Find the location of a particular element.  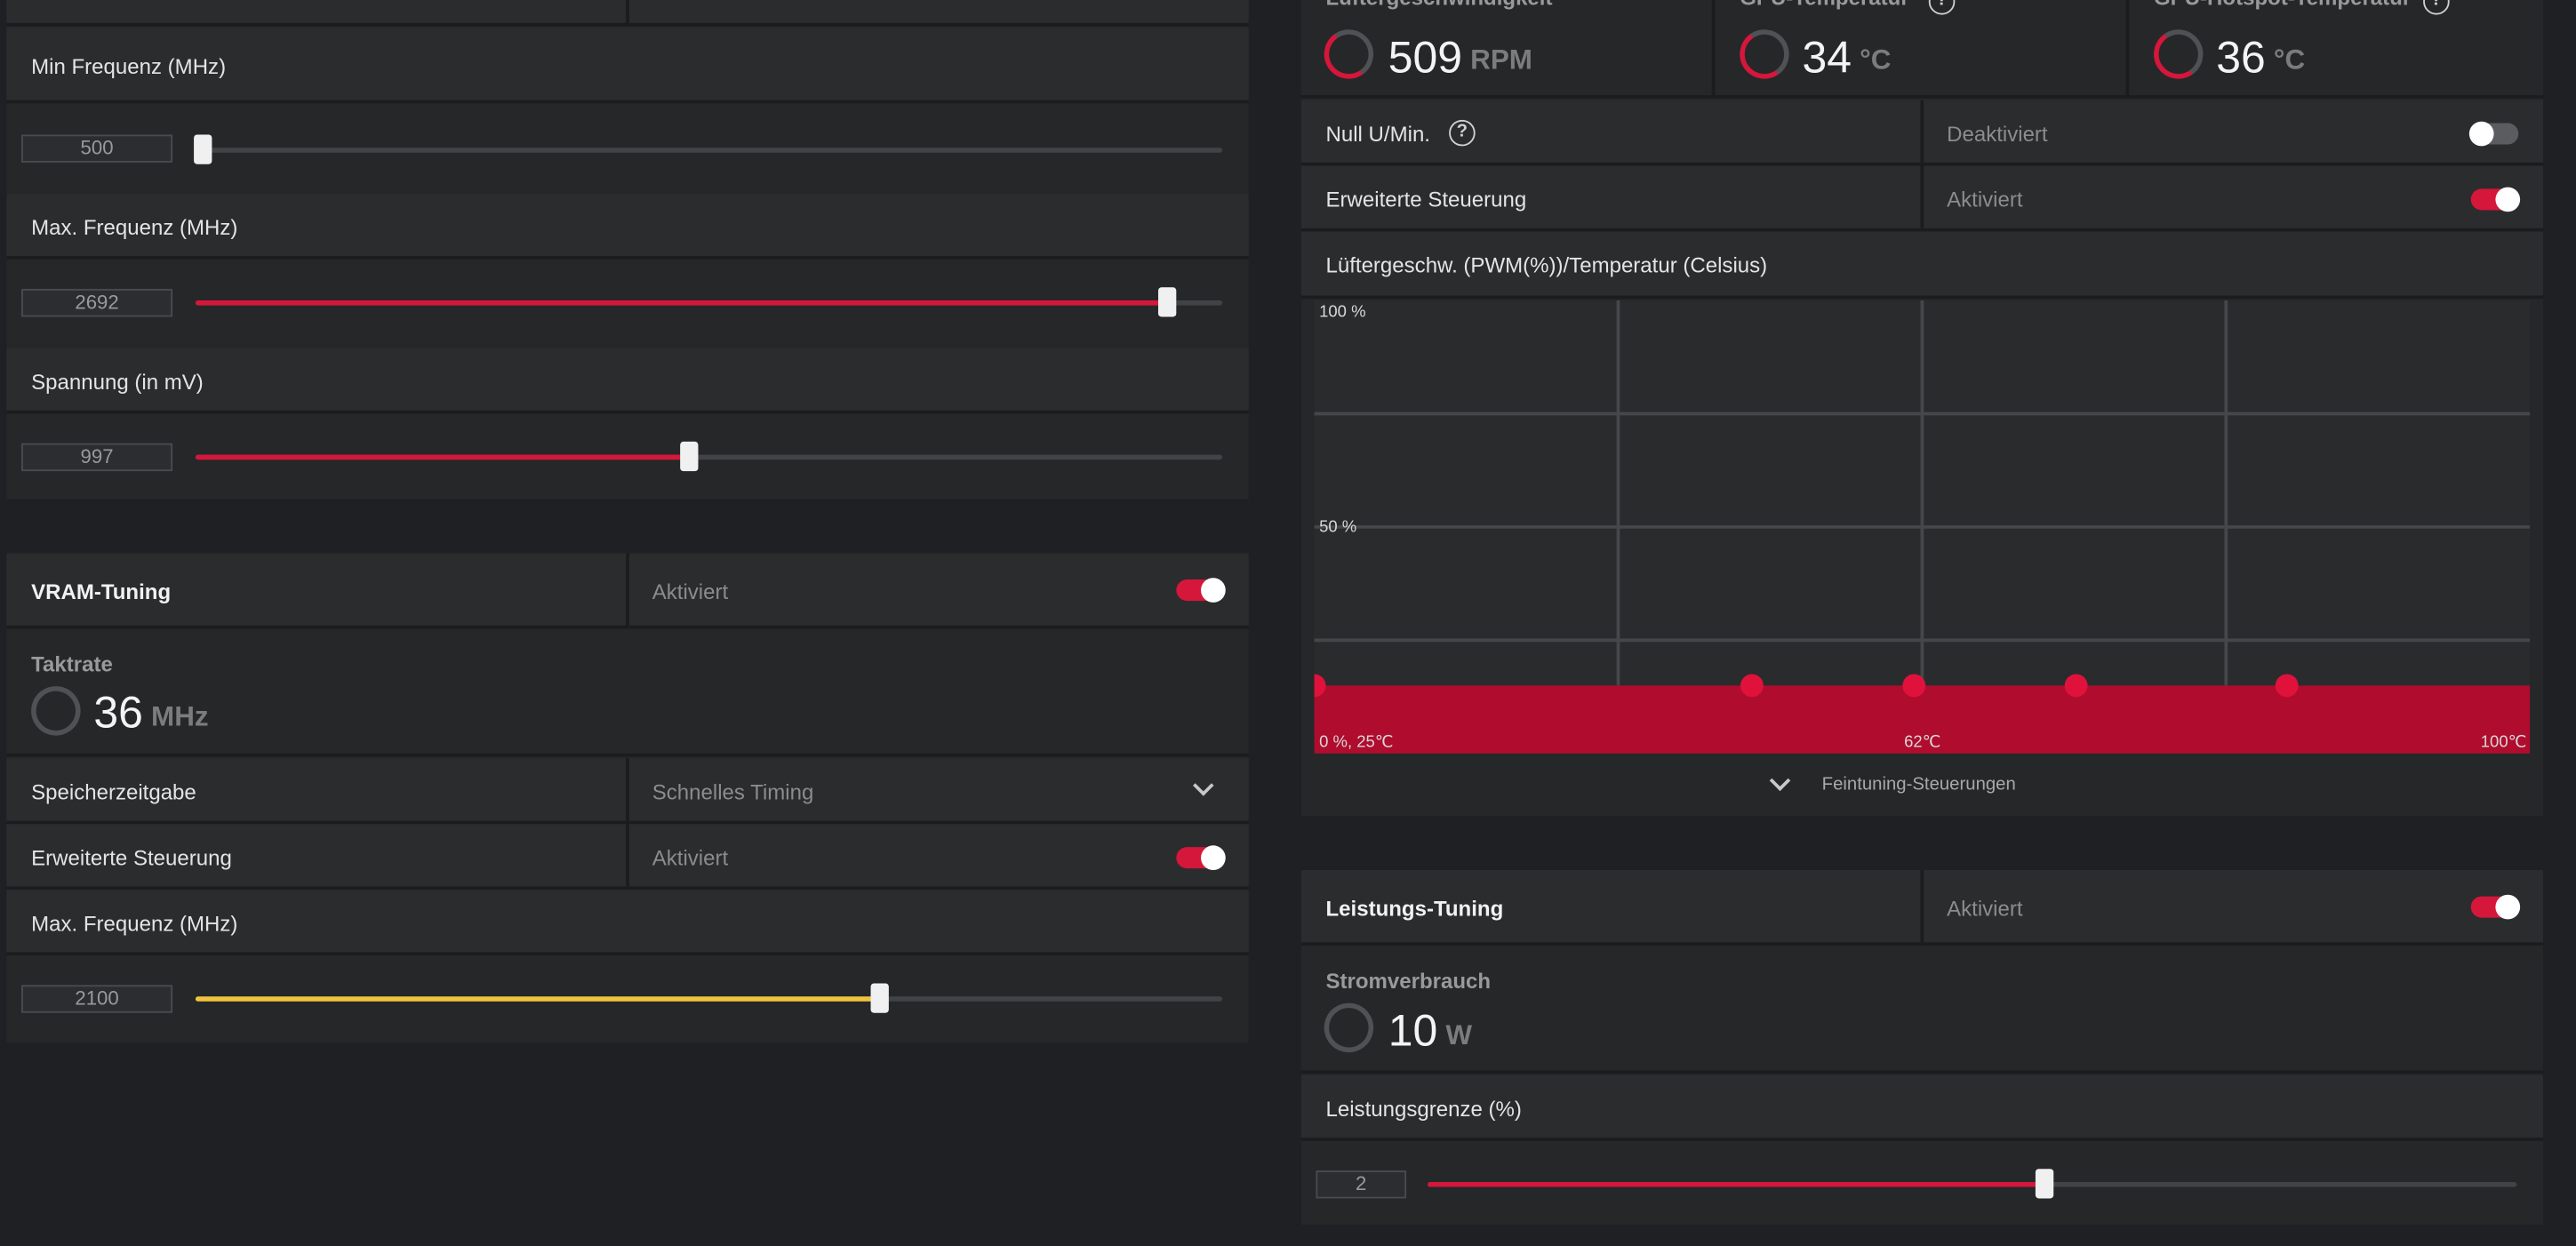

min-freq-row: Min Frequenz (MHz) is located at coordinates (627, 66).